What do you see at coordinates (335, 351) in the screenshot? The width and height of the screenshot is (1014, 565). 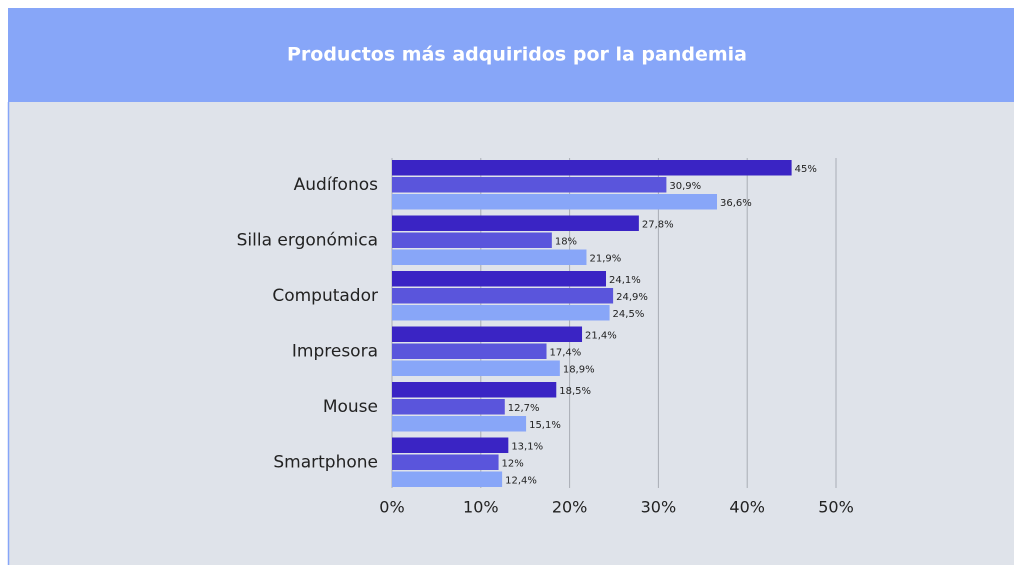 I see `y-tick-label: Impresora` at bounding box center [335, 351].